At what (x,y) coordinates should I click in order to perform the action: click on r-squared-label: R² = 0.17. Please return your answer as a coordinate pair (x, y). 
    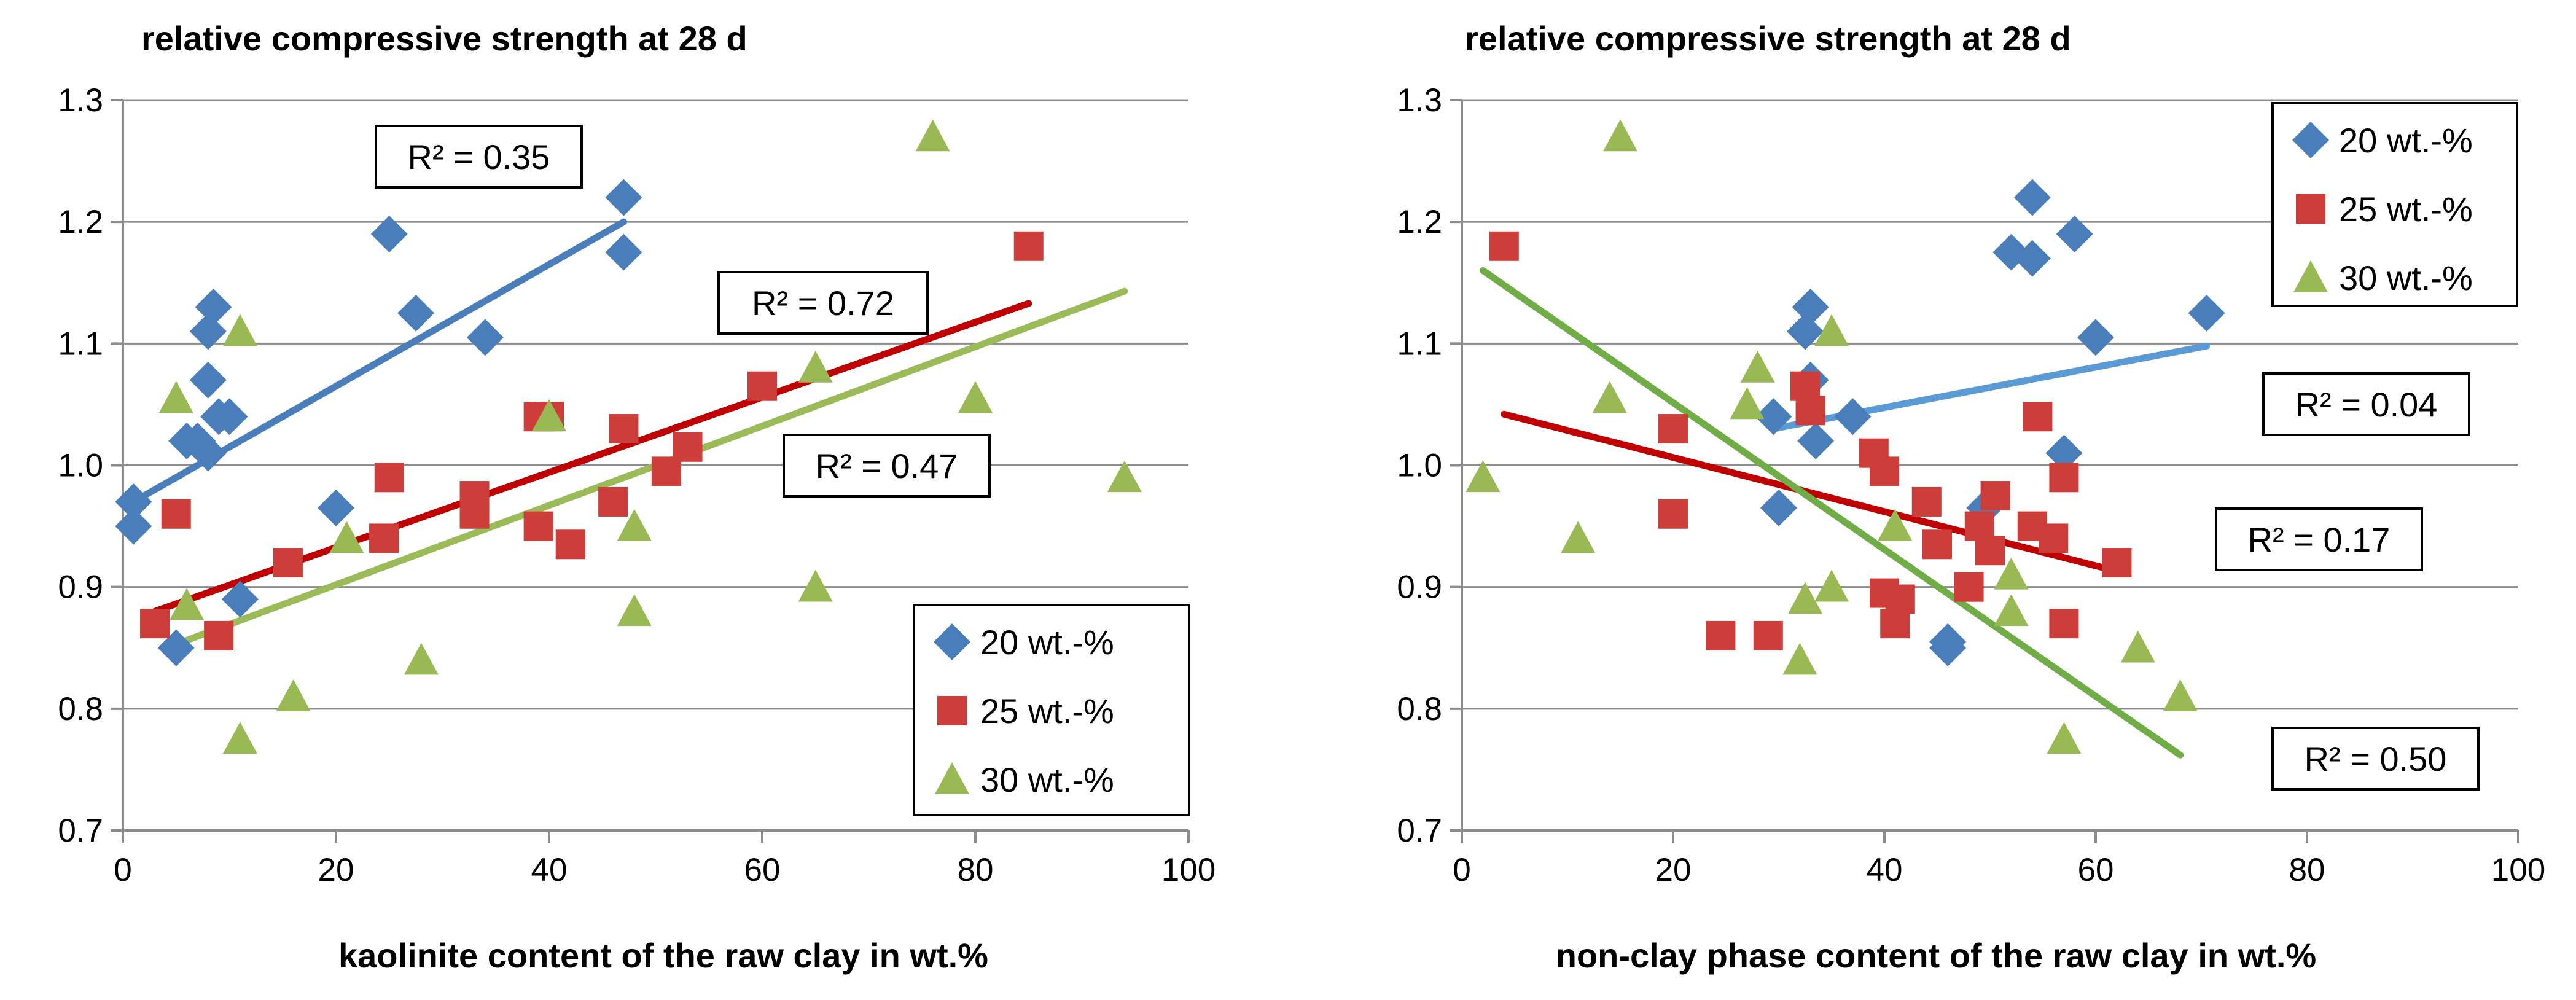
    Looking at the image, I should click on (2319, 539).